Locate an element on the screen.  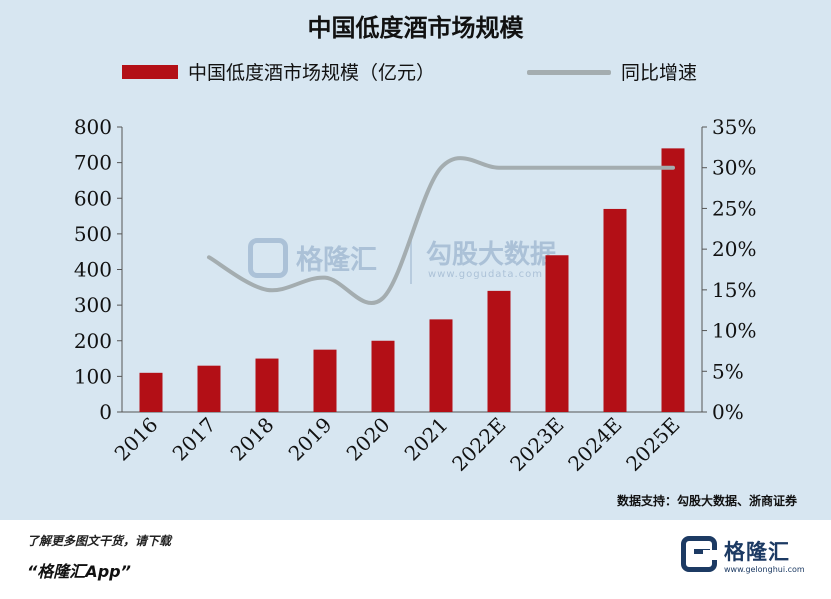
legend-line-swatch is located at coordinates (569, 72).